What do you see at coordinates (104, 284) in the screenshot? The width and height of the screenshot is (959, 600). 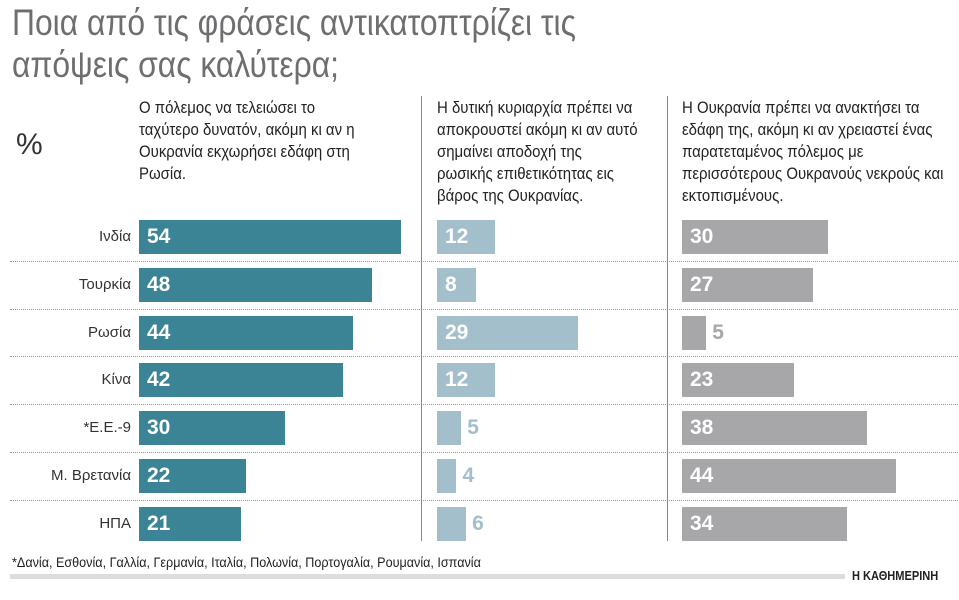 I see `category-label: Τουρκία` at bounding box center [104, 284].